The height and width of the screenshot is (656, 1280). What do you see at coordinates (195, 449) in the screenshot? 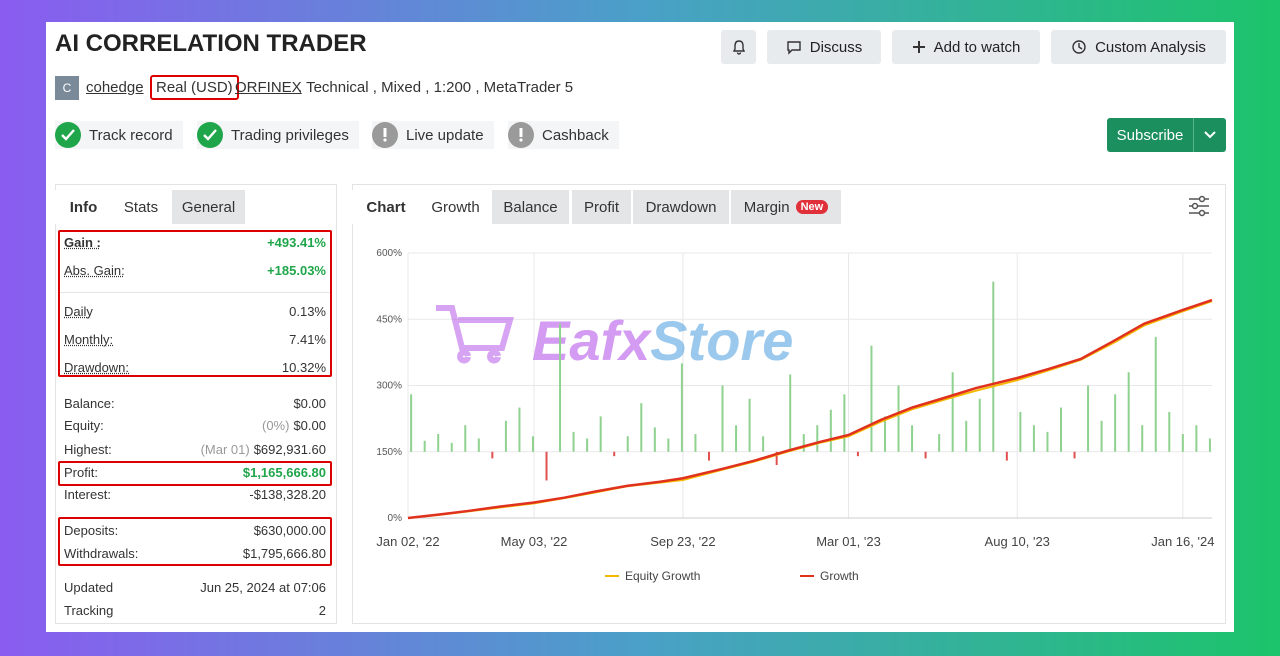
I see `stat-row: Highest: (Mar 01) $692,931.60` at bounding box center [195, 449].